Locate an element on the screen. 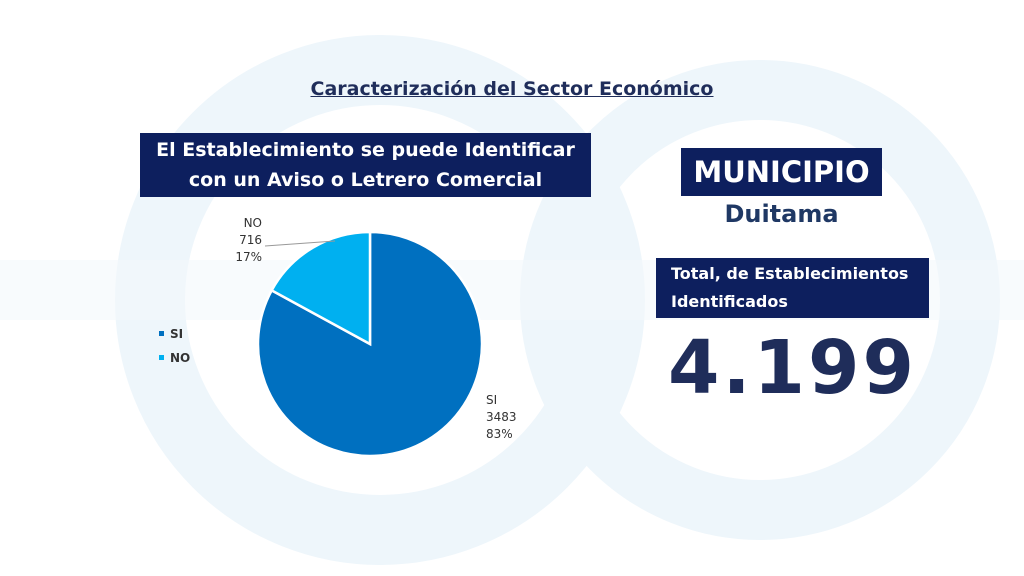 The height and width of the screenshot is (576, 1024). slide-title: Caracterización del Sector Económico is located at coordinates (512, 89).